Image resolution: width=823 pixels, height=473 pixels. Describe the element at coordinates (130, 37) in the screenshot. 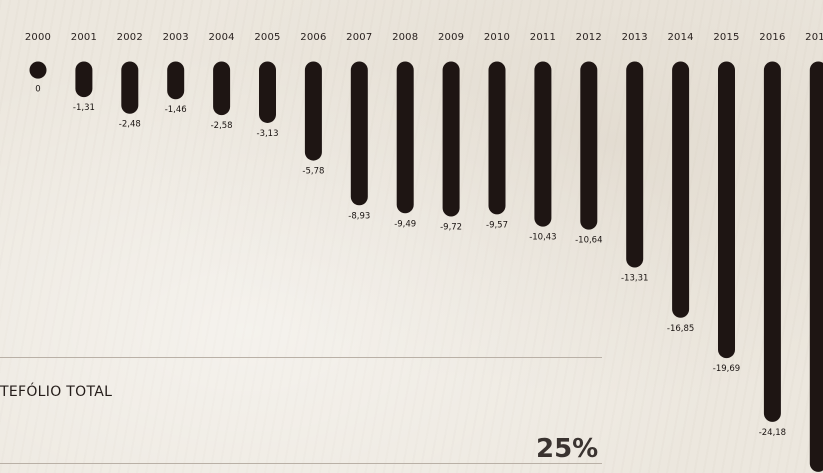

I see `year-label: 2002` at that location.